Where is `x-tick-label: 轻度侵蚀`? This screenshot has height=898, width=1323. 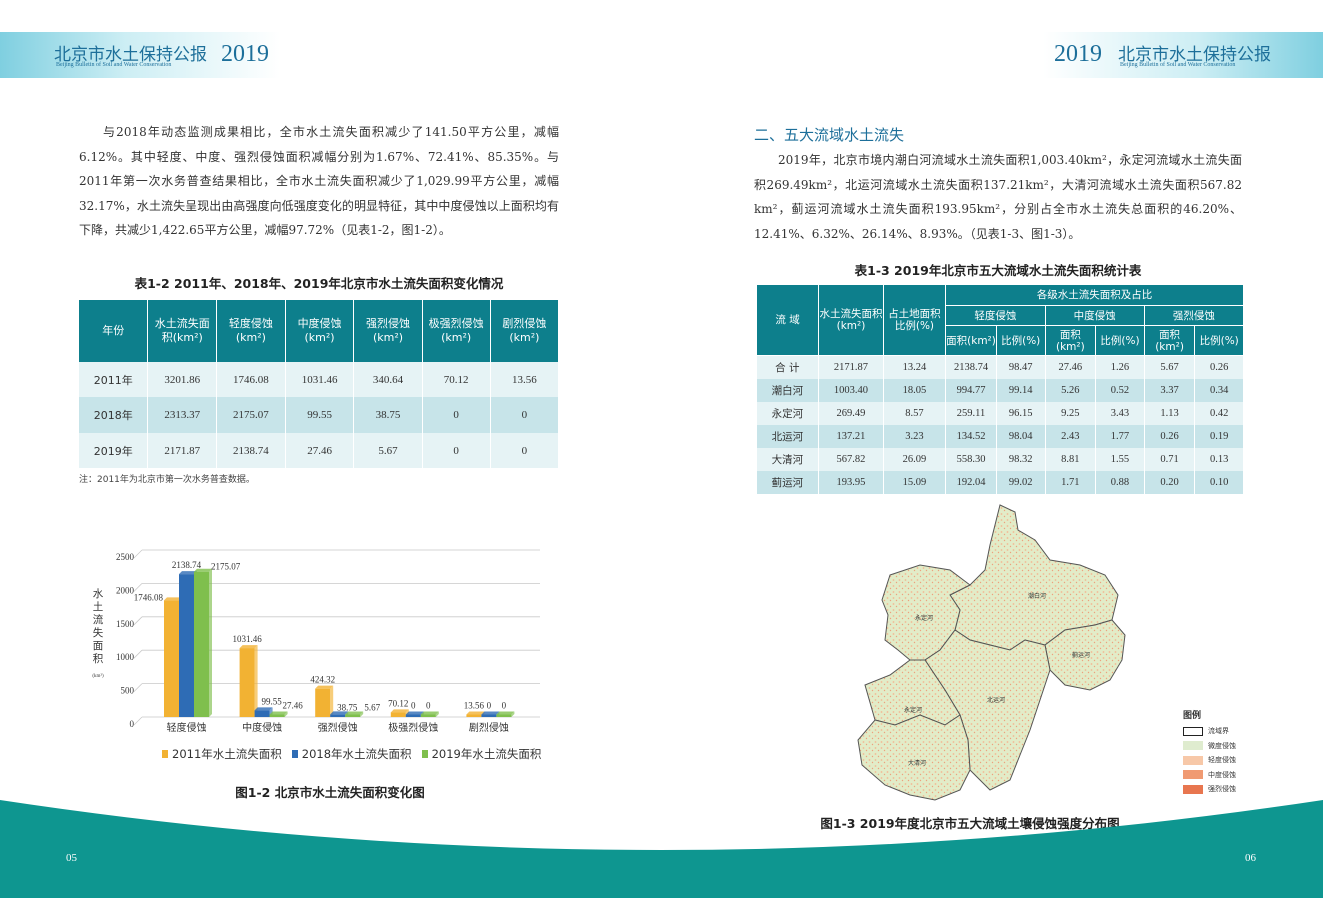
x-tick-label: 轻度侵蚀 is located at coordinates (187, 727).